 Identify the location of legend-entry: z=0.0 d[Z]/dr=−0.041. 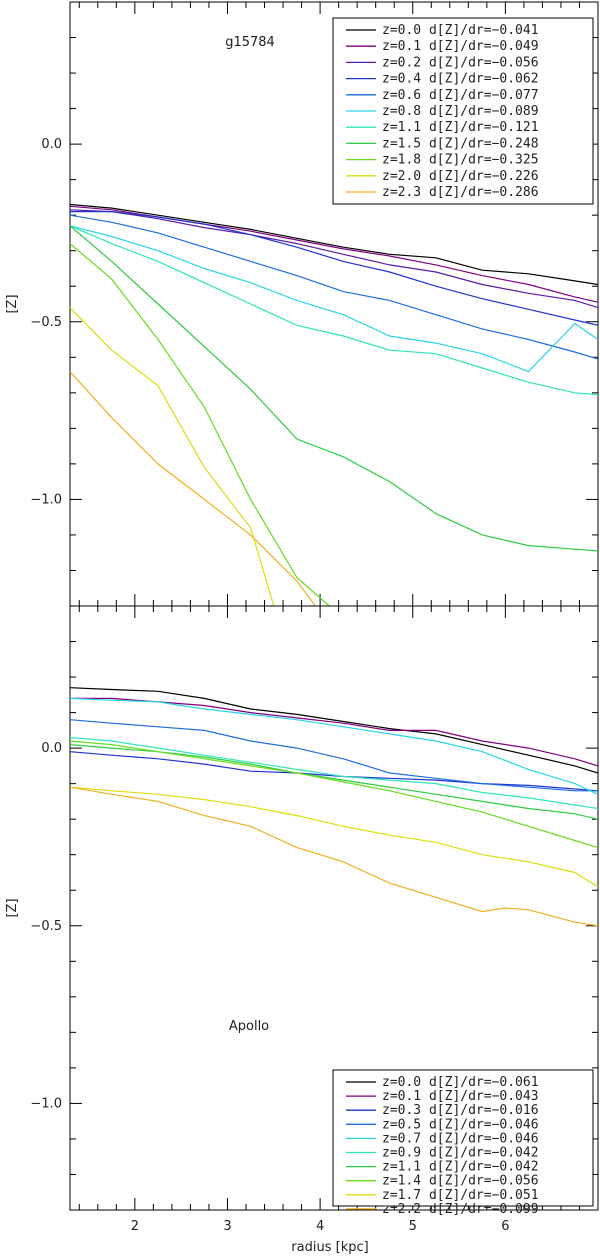
(460, 30).